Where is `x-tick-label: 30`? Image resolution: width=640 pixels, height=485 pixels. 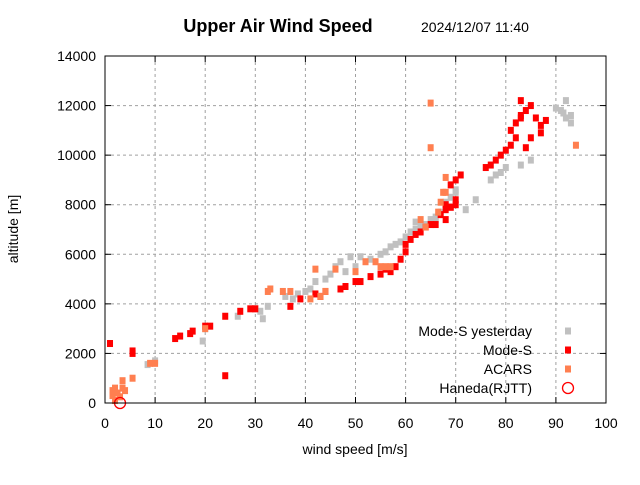 x-tick-label: 30 is located at coordinates (256, 423).